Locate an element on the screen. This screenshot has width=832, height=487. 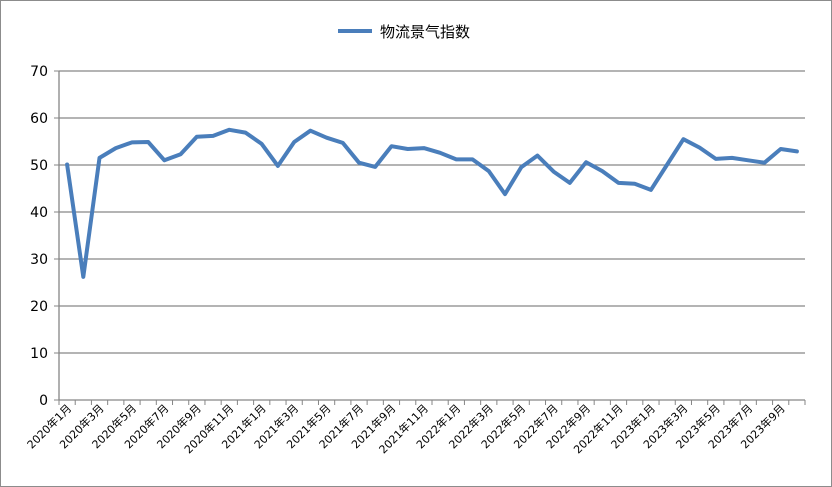
y-tick-label: 60 is located at coordinates (39, 119).